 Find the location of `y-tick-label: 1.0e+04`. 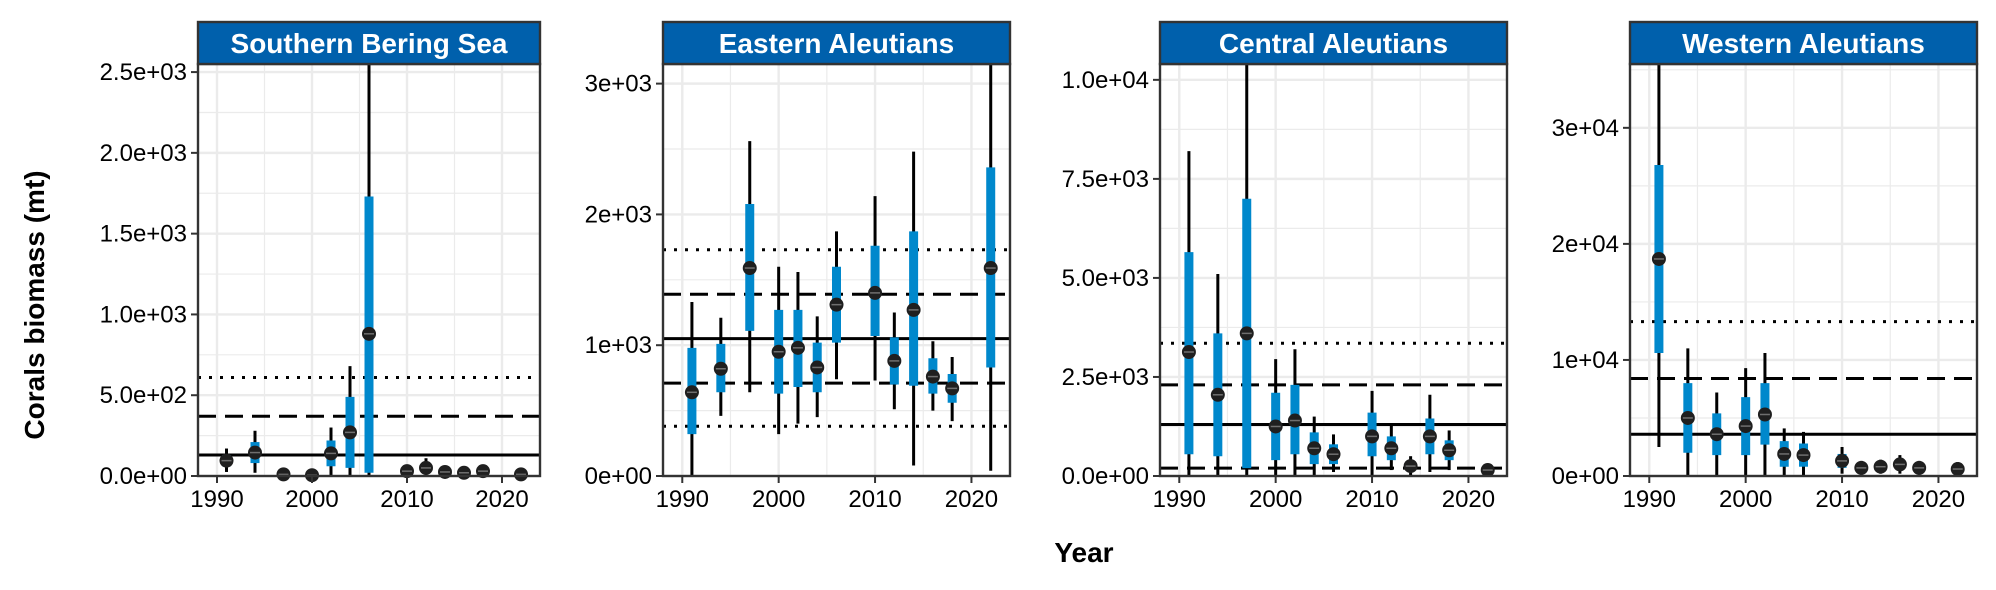

y-tick-label: 1.0e+04 is located at coordinates (1105, 80).